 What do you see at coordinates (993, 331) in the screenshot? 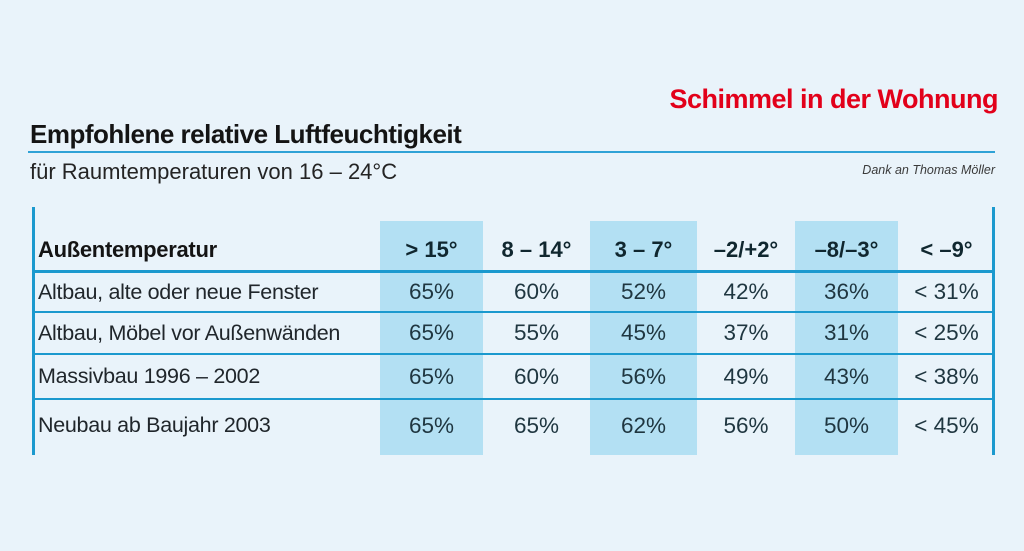
I see `table-right-border` at bounding box center [993, 331].